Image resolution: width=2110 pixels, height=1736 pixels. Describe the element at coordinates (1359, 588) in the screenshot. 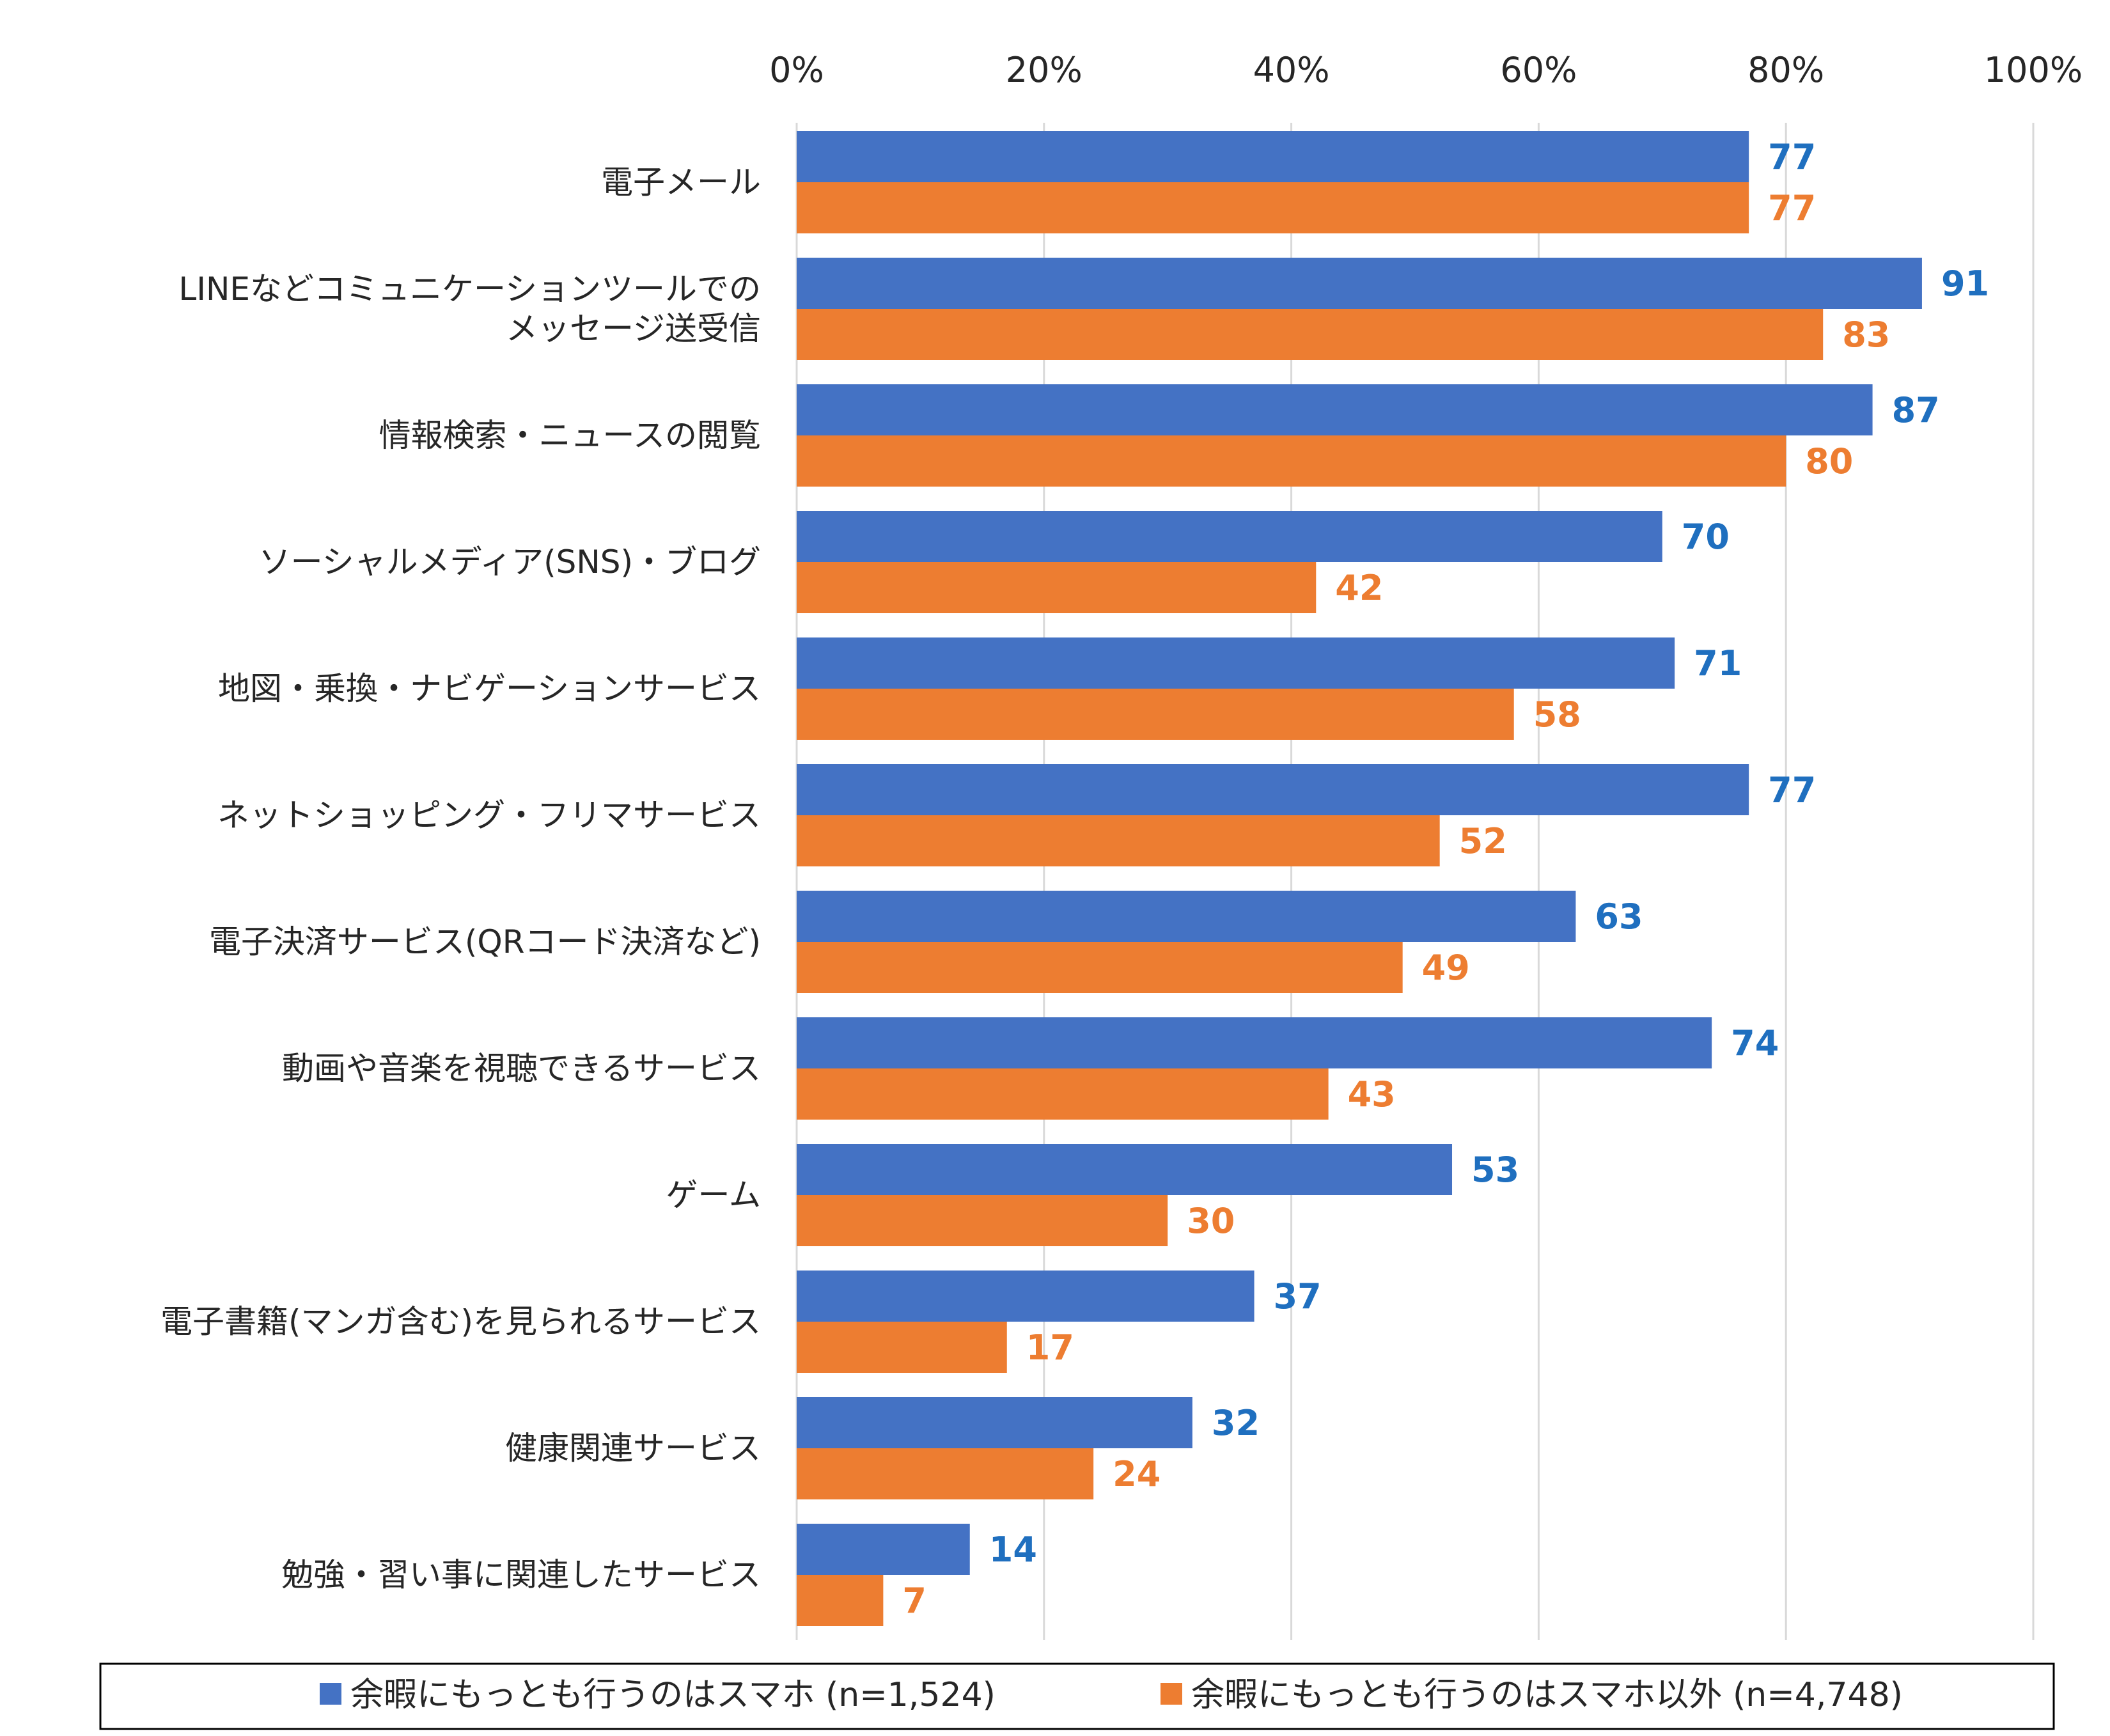

I see `data-label-series-2: 42` at that location.